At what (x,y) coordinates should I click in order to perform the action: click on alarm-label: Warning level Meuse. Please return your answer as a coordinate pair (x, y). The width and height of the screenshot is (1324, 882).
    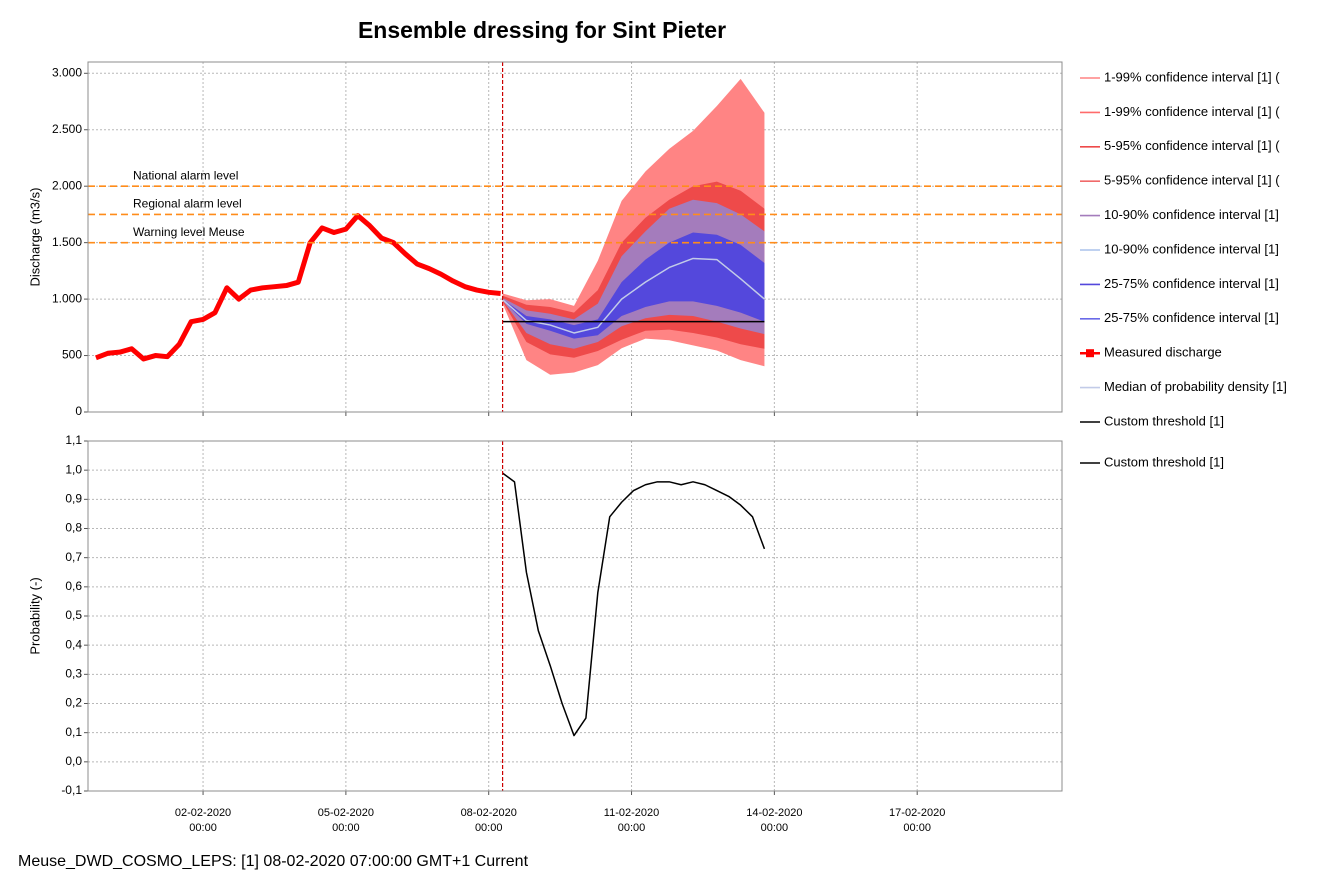
    Looking at the image, I should click on (189, 232).